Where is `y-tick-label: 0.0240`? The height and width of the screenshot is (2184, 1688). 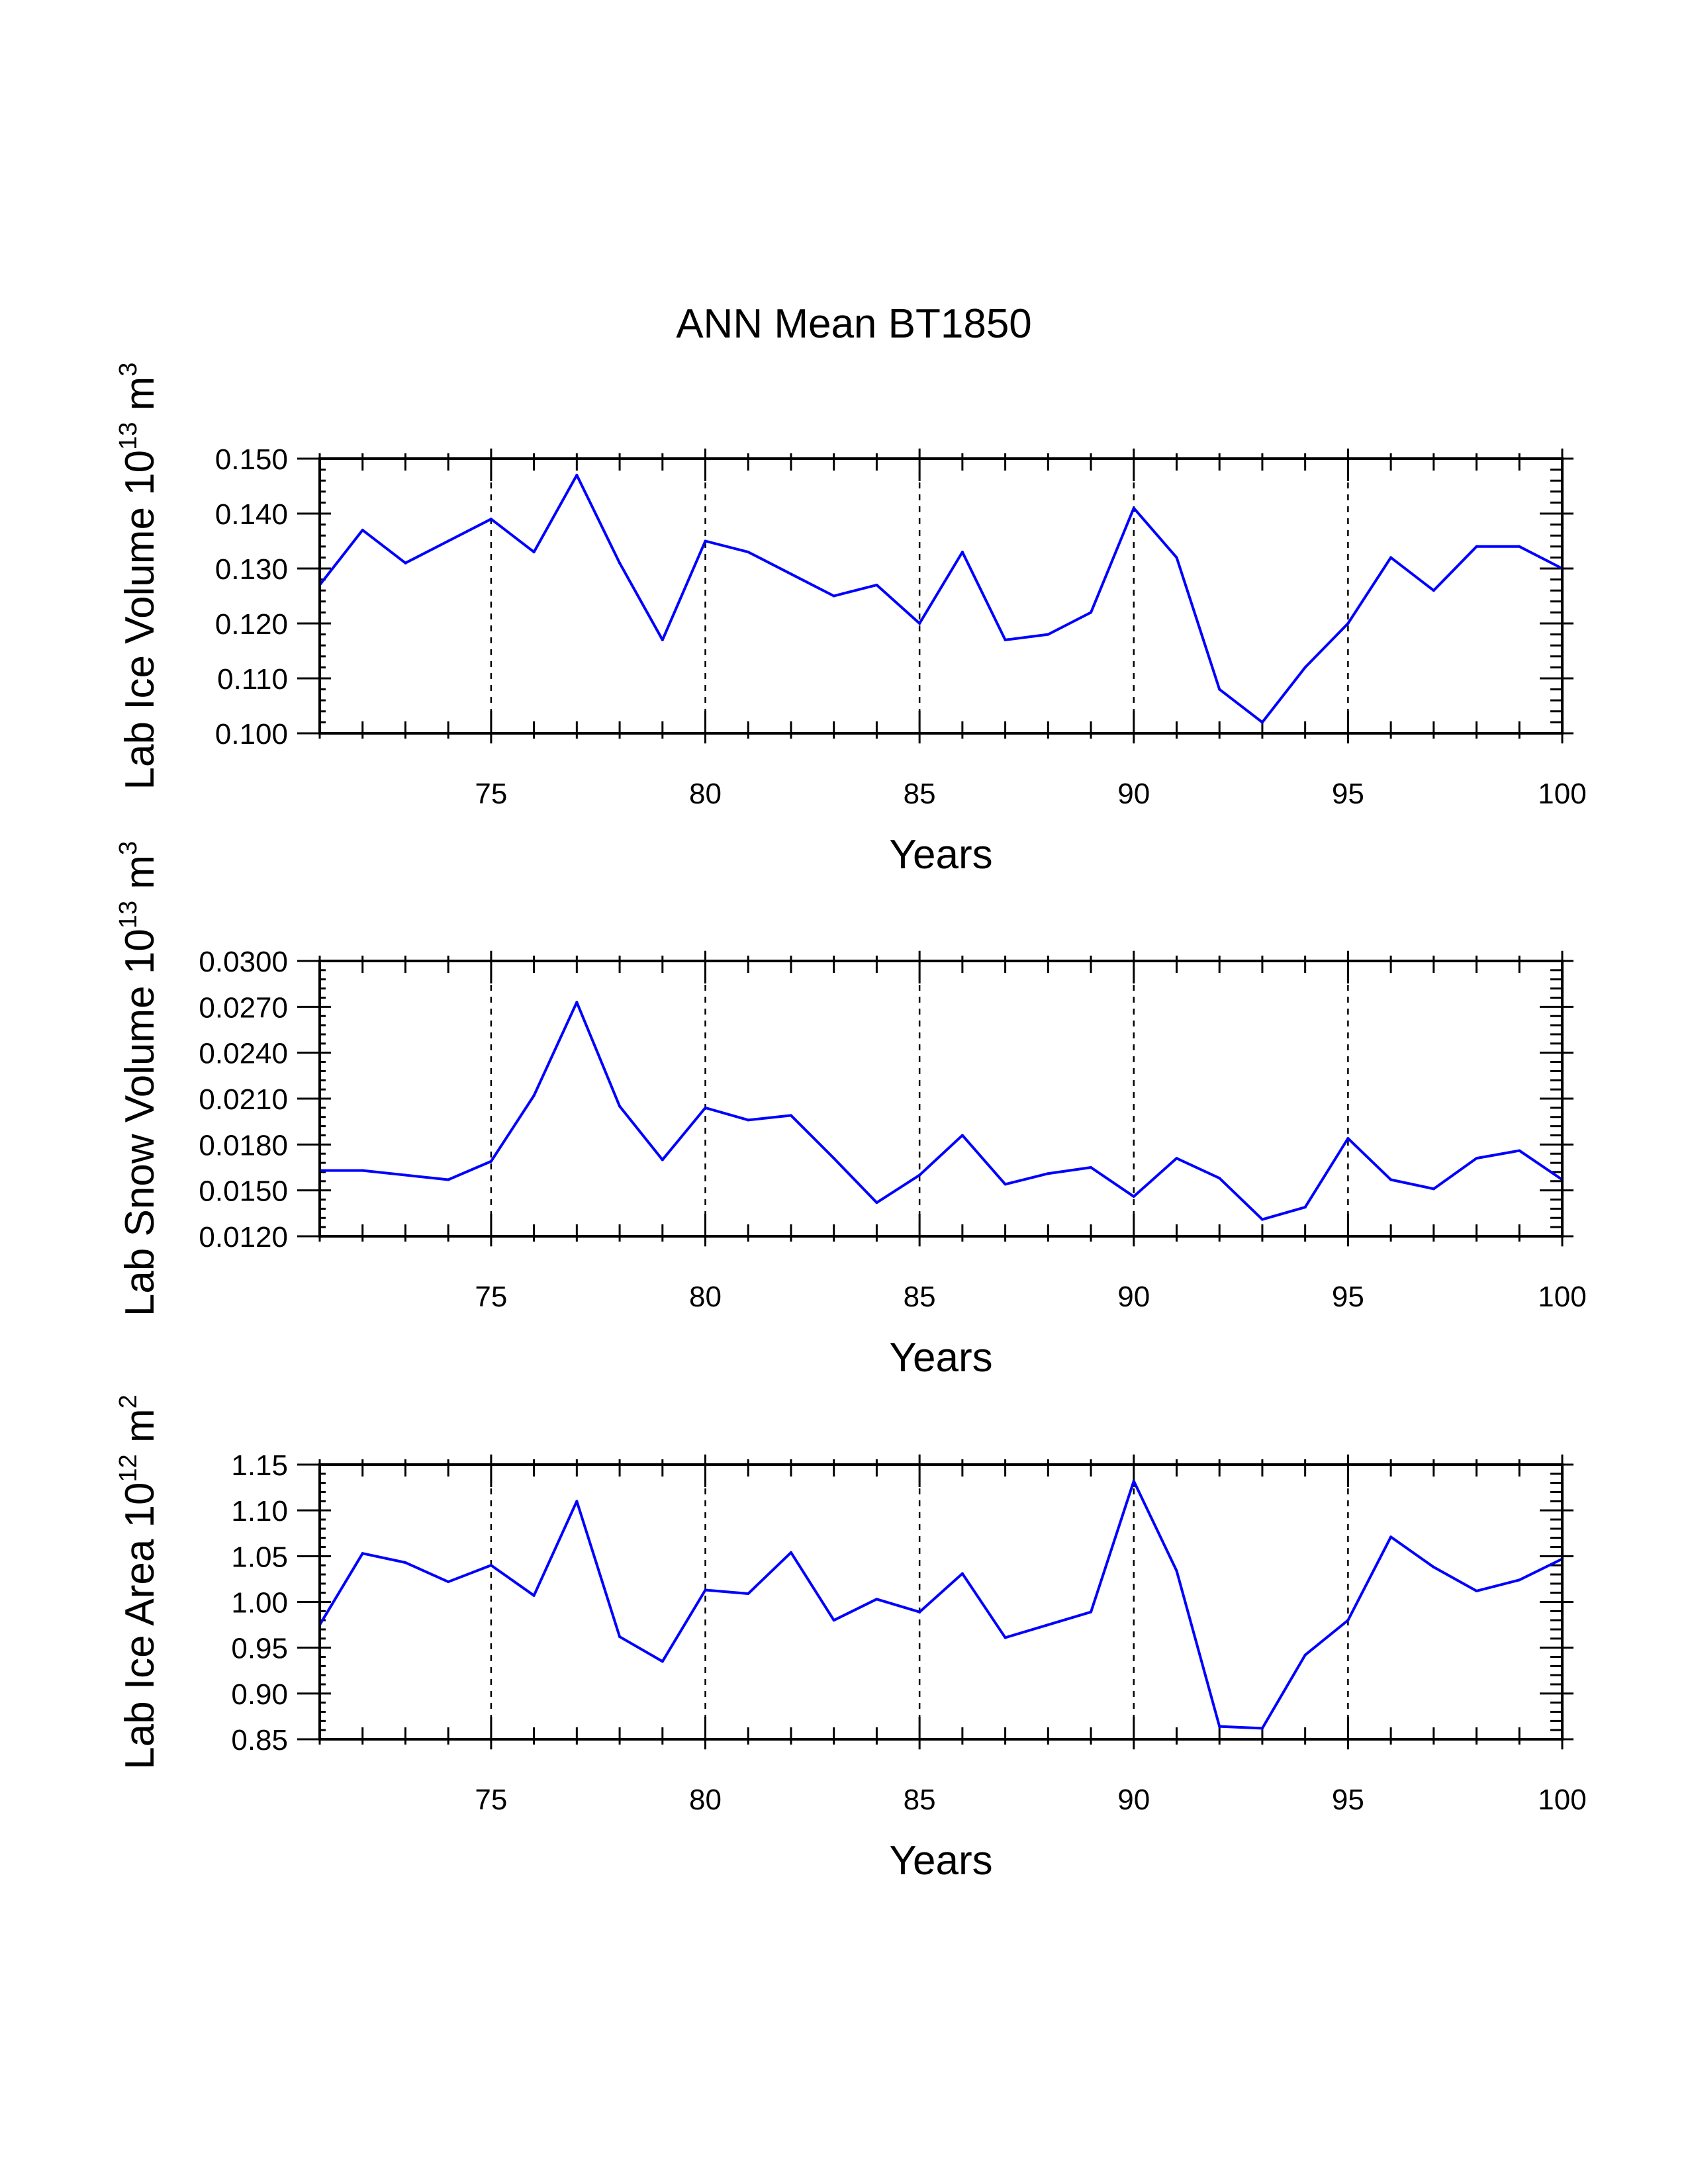
y-tick-label: 0.0240 is located at coordinates (243, 1054).